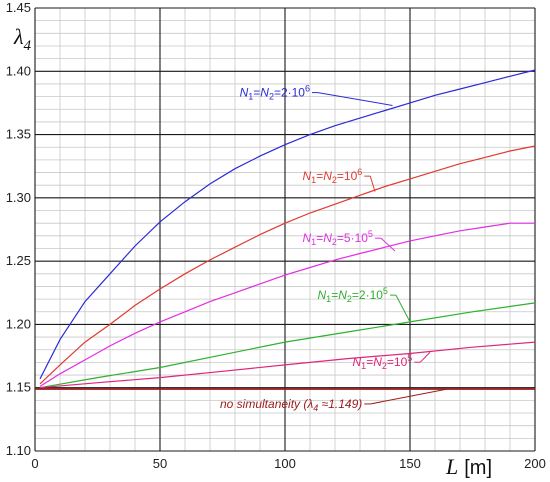 The image size is (550, 482). Describe the element at coordinates (18, 7) in the screenshot. I see `y-tick-label: 1.45` at that location.